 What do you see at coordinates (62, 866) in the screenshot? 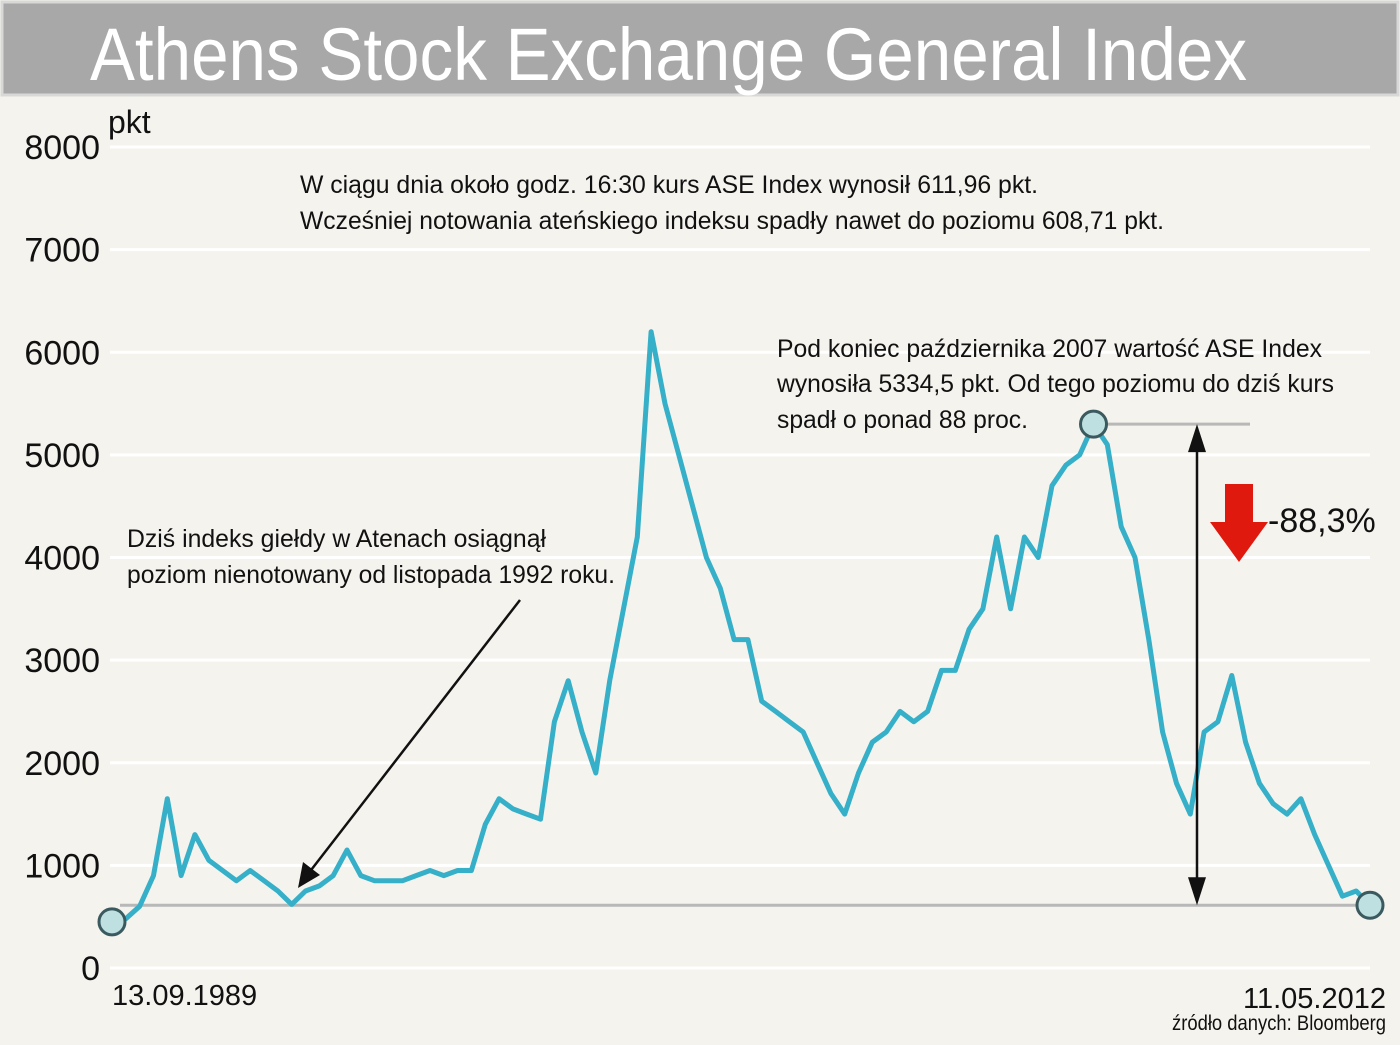
I see `y-tick-label: 1000` at bounding box center [62, 866].